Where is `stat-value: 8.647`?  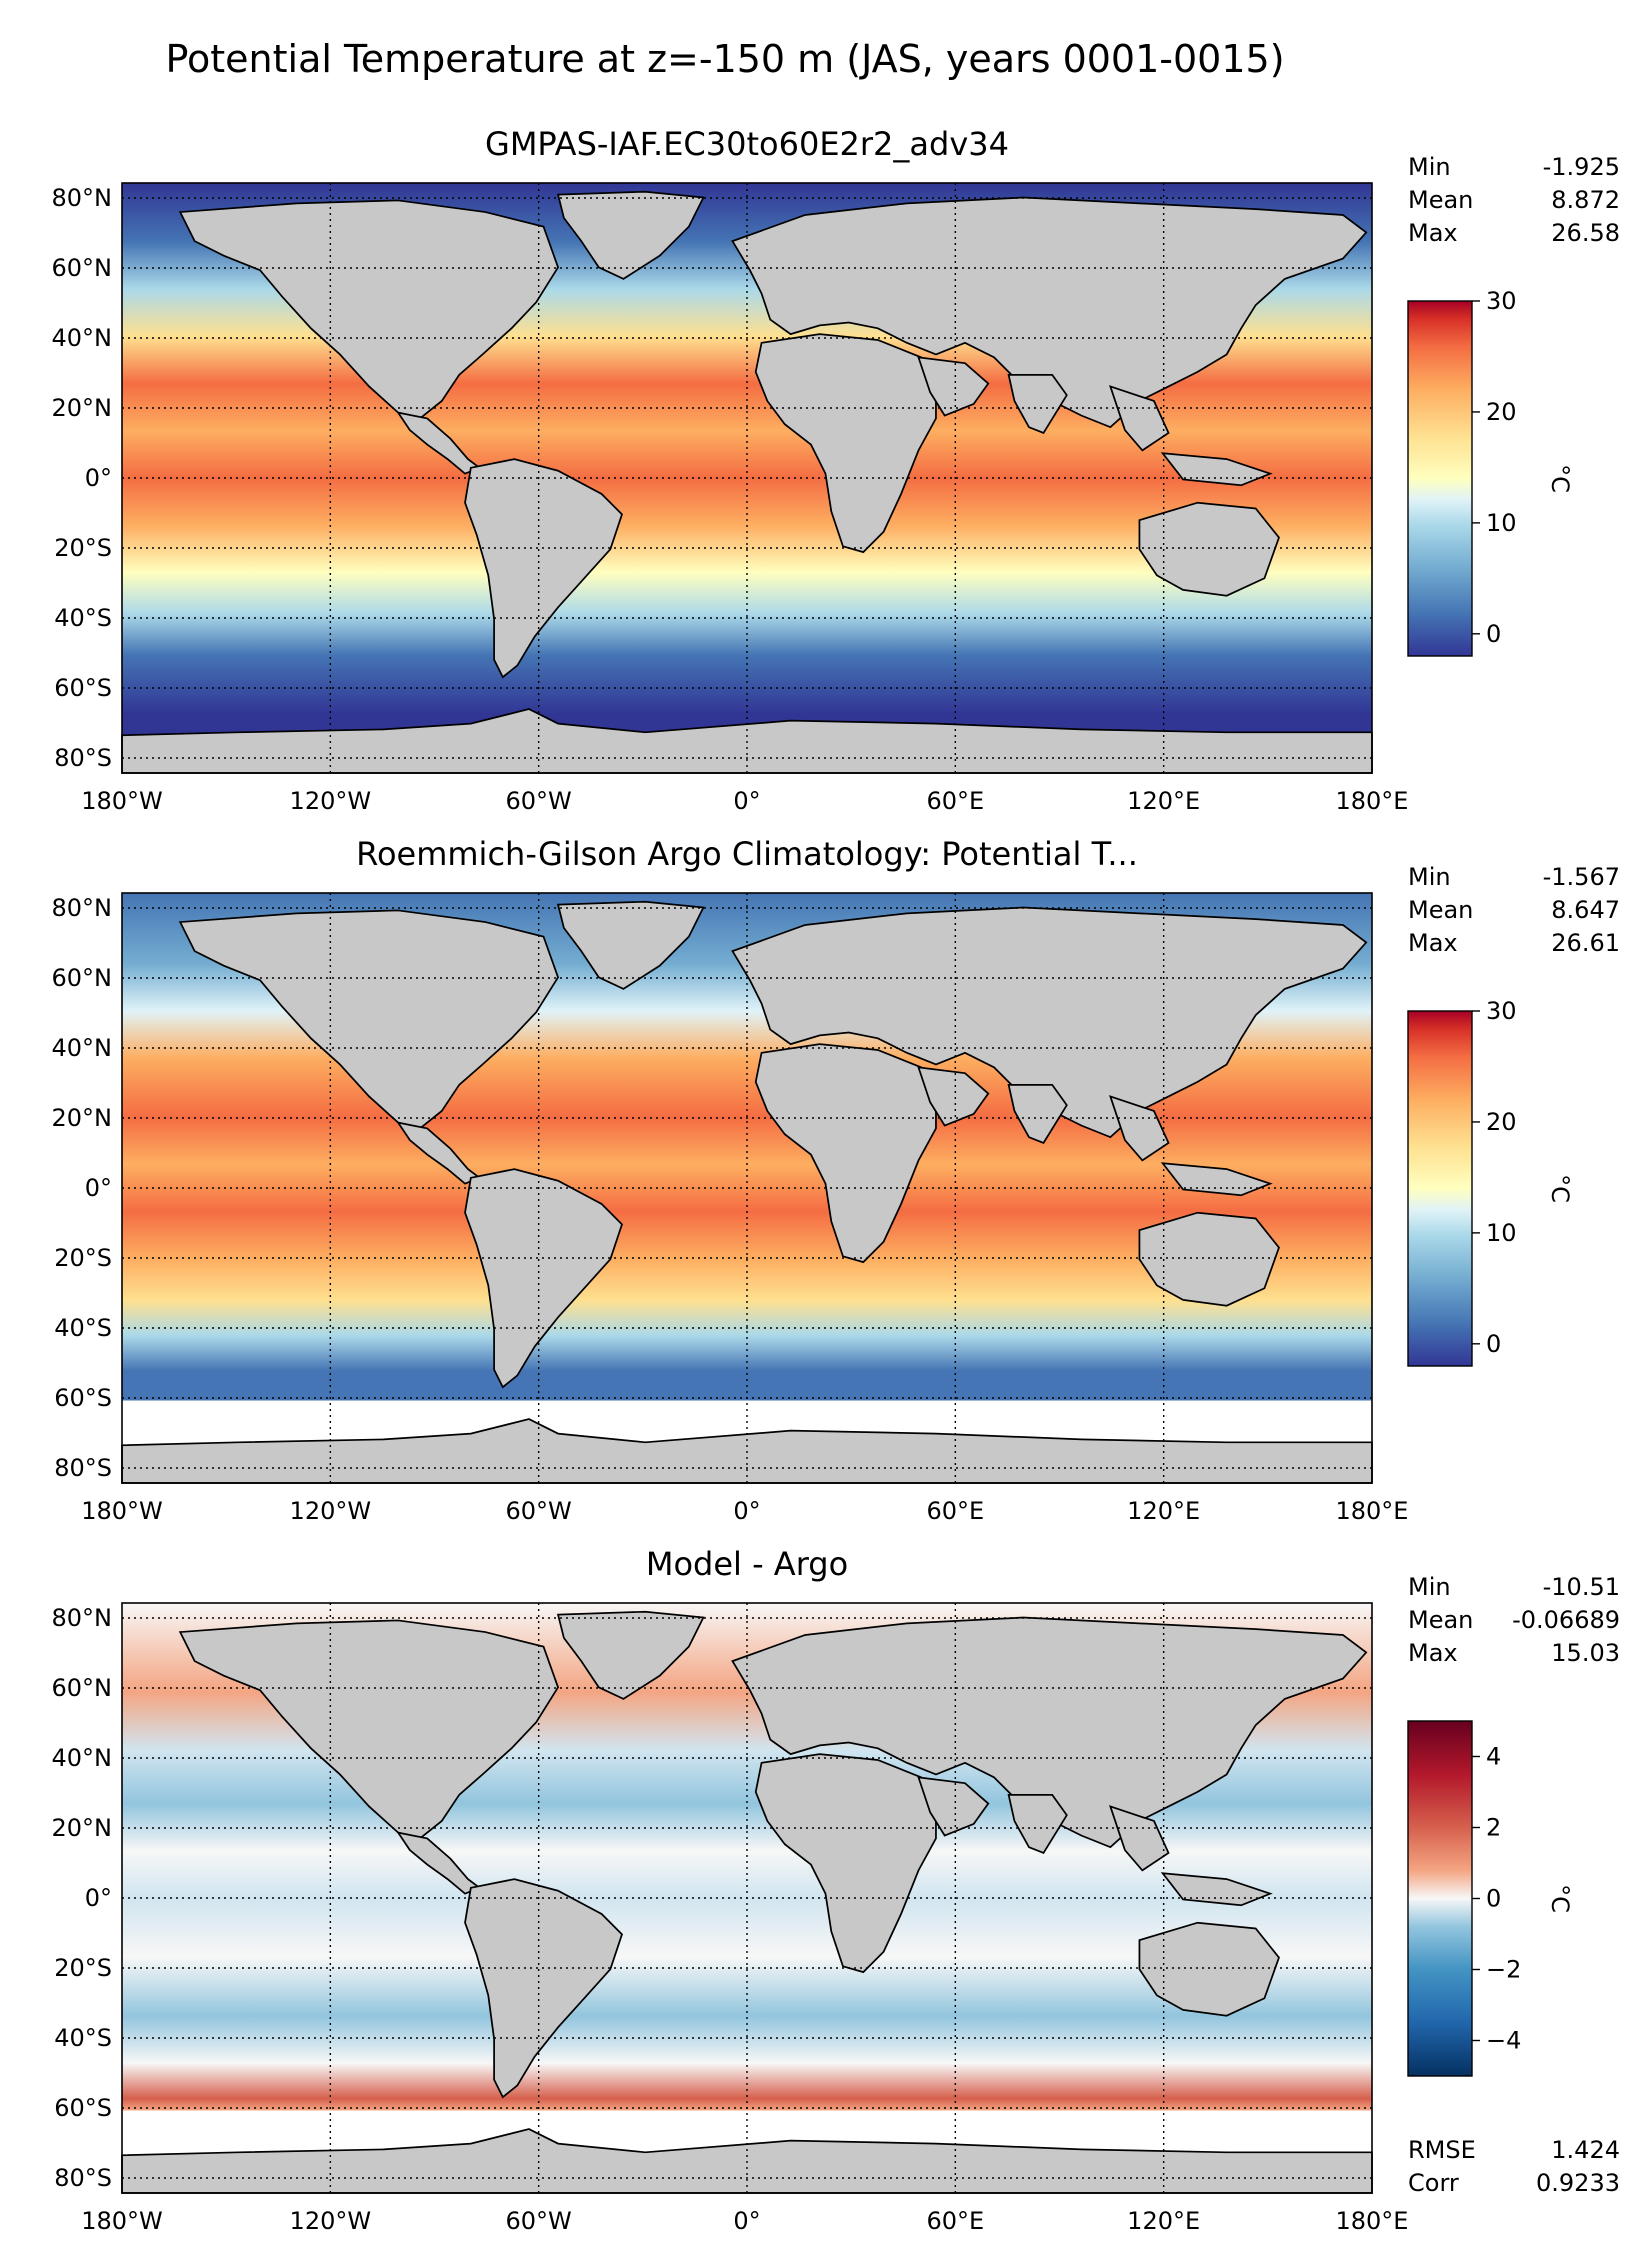
stat-value: 8.647 is located at coordinates (1585, 910).